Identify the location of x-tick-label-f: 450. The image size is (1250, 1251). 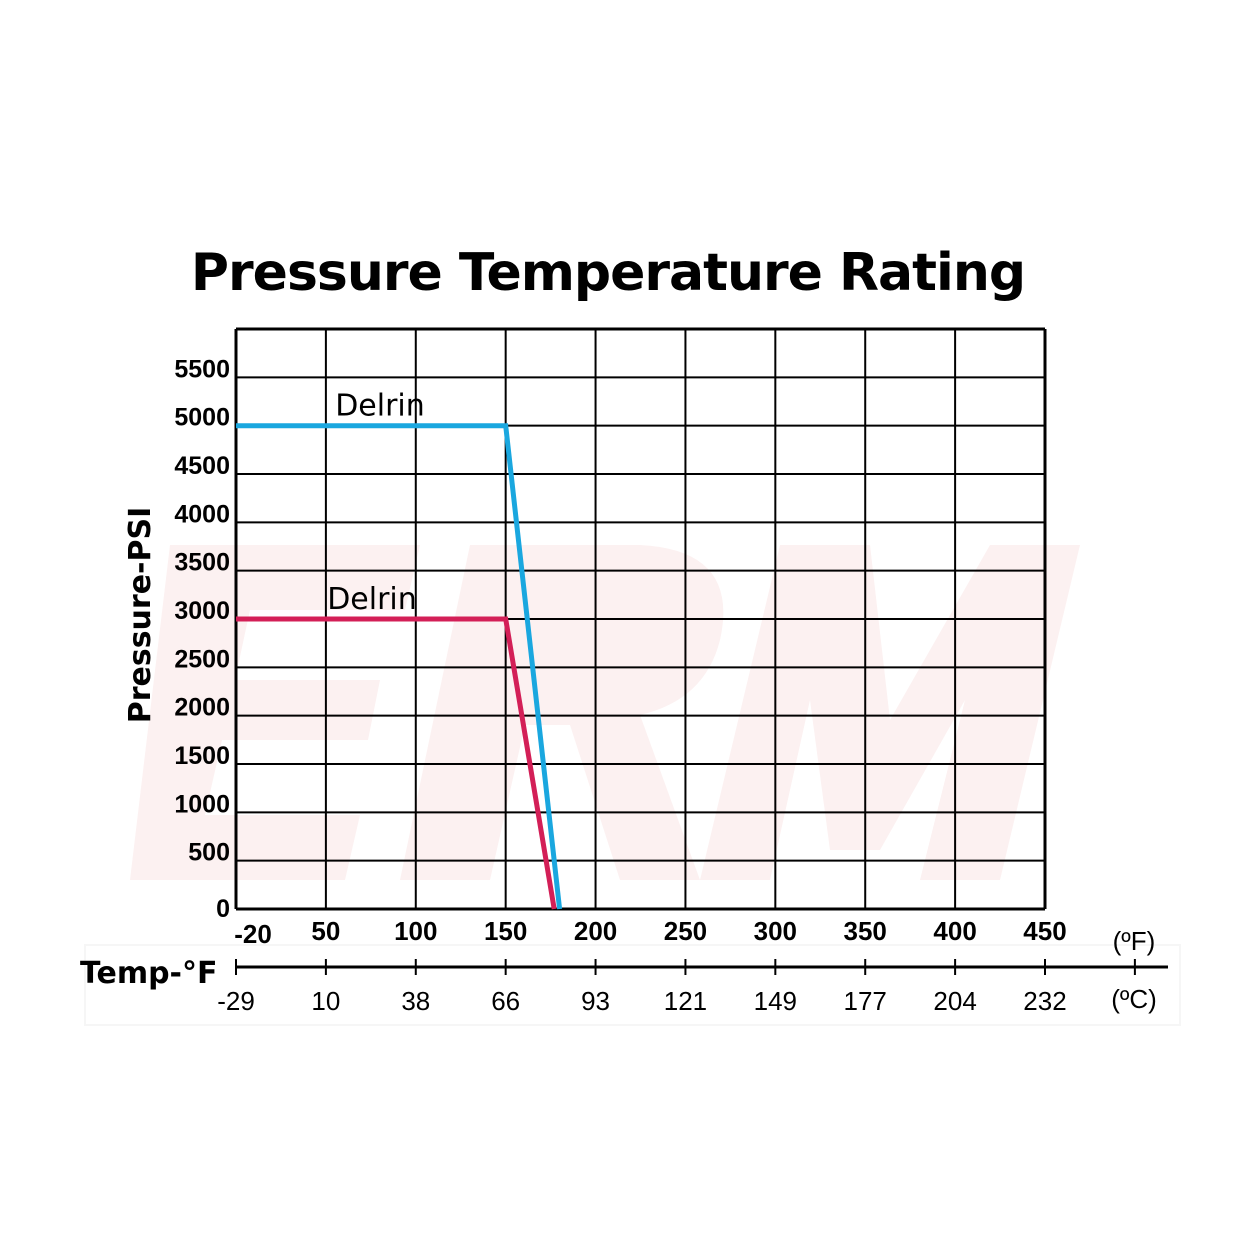
(1044, 931).